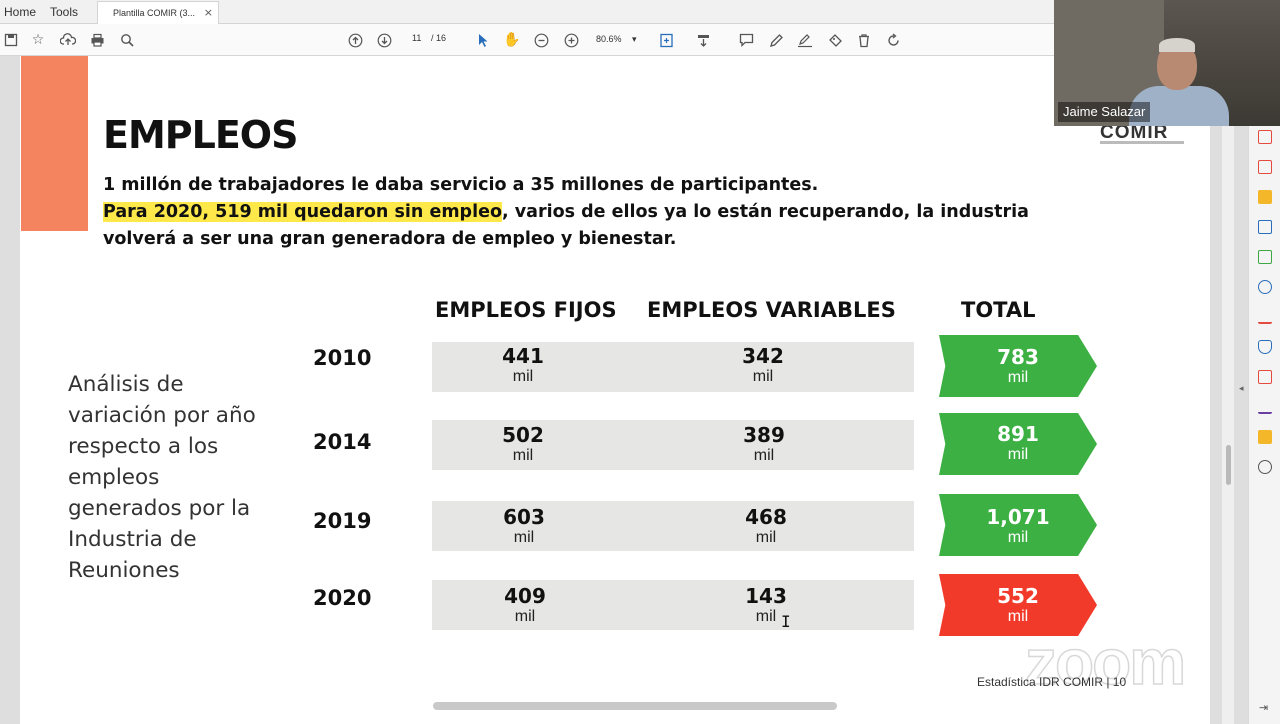 This screenshot has height=724, width=1280. What do you see at coordinates (805, 40) in the screenshot?
I see `sign-icon` at bounding box center [805, 40].